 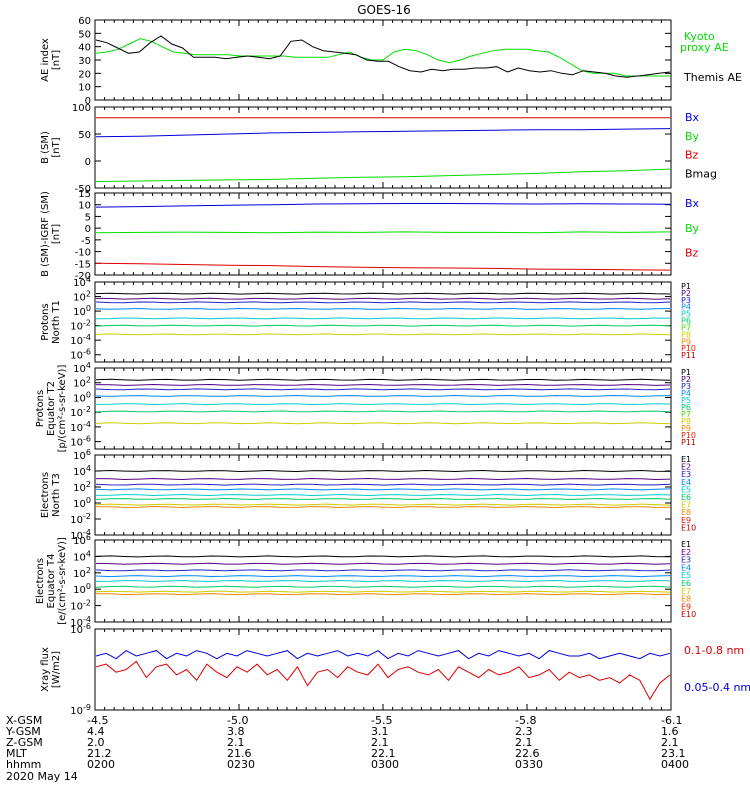 I want to click on y-axis-label: [W/m2], so click(x=56, y=669).